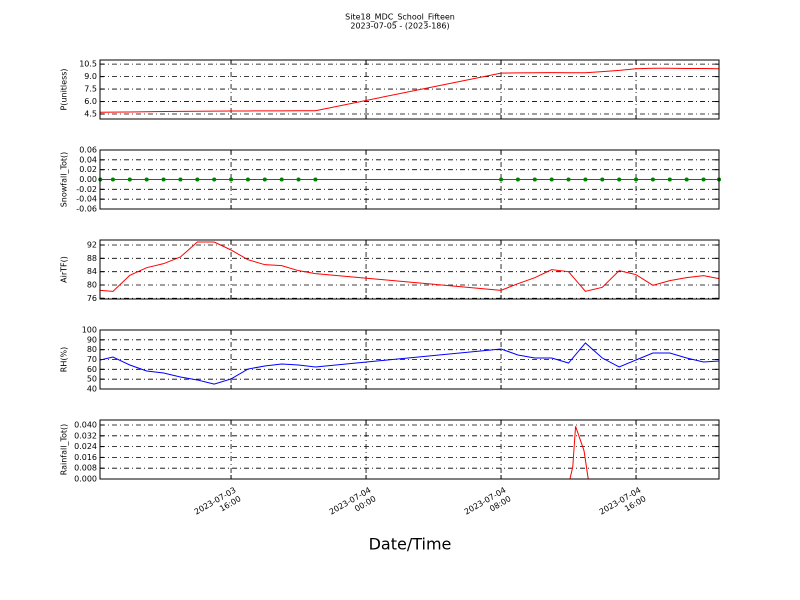 The image size is (800, 600). What do you see at coordinates (410, 544) in the screenshot?
I see `x-axis-label: Date/Time` at bounding box center [410, 544].